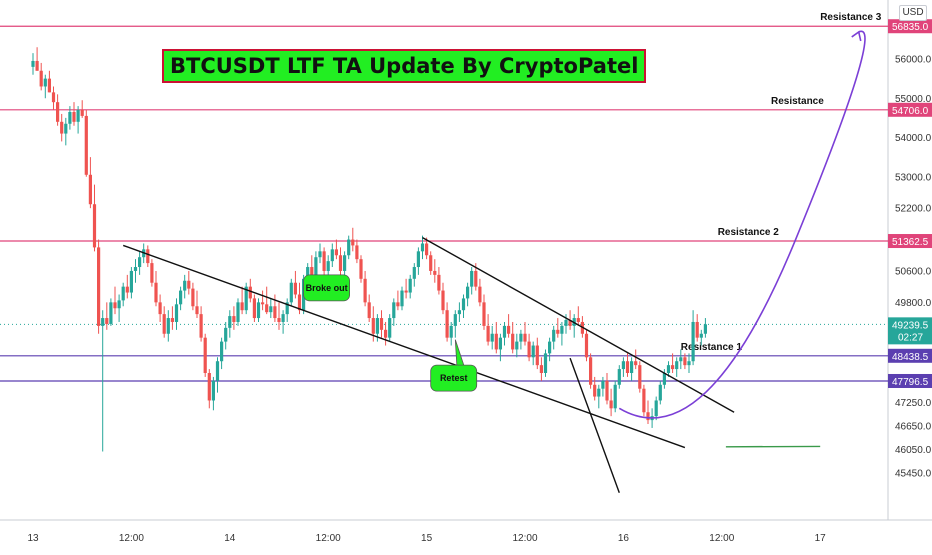 The height and width of the screenshot is (555, 932). What do you see at coordinates (624, 538) in the screenshot?
I see `time-tick-label: 16` at bounding box center [624, 538].